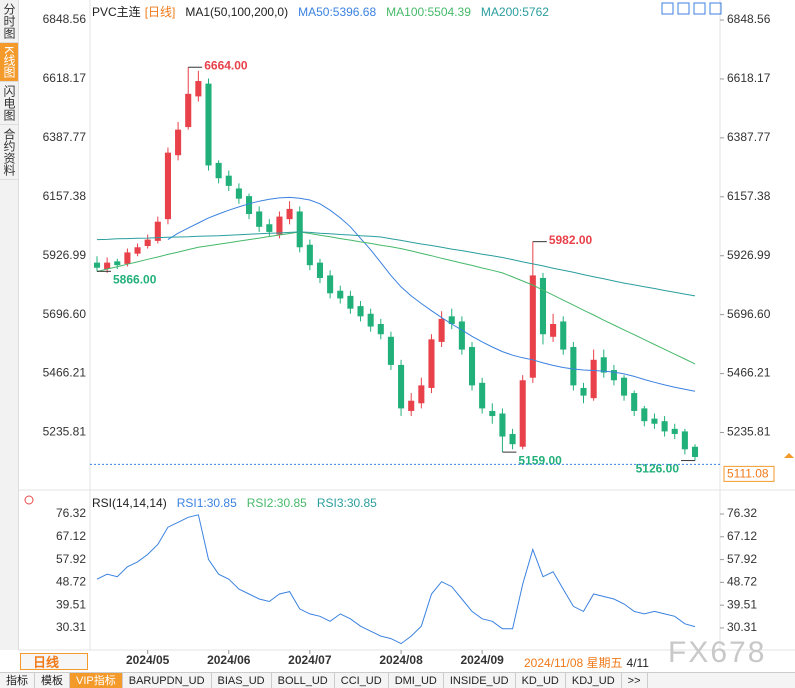 The width and height of the screenshot is (795, 688). I want to click on cursor-date: 2024/11/08 星期五, so click(573, 663).